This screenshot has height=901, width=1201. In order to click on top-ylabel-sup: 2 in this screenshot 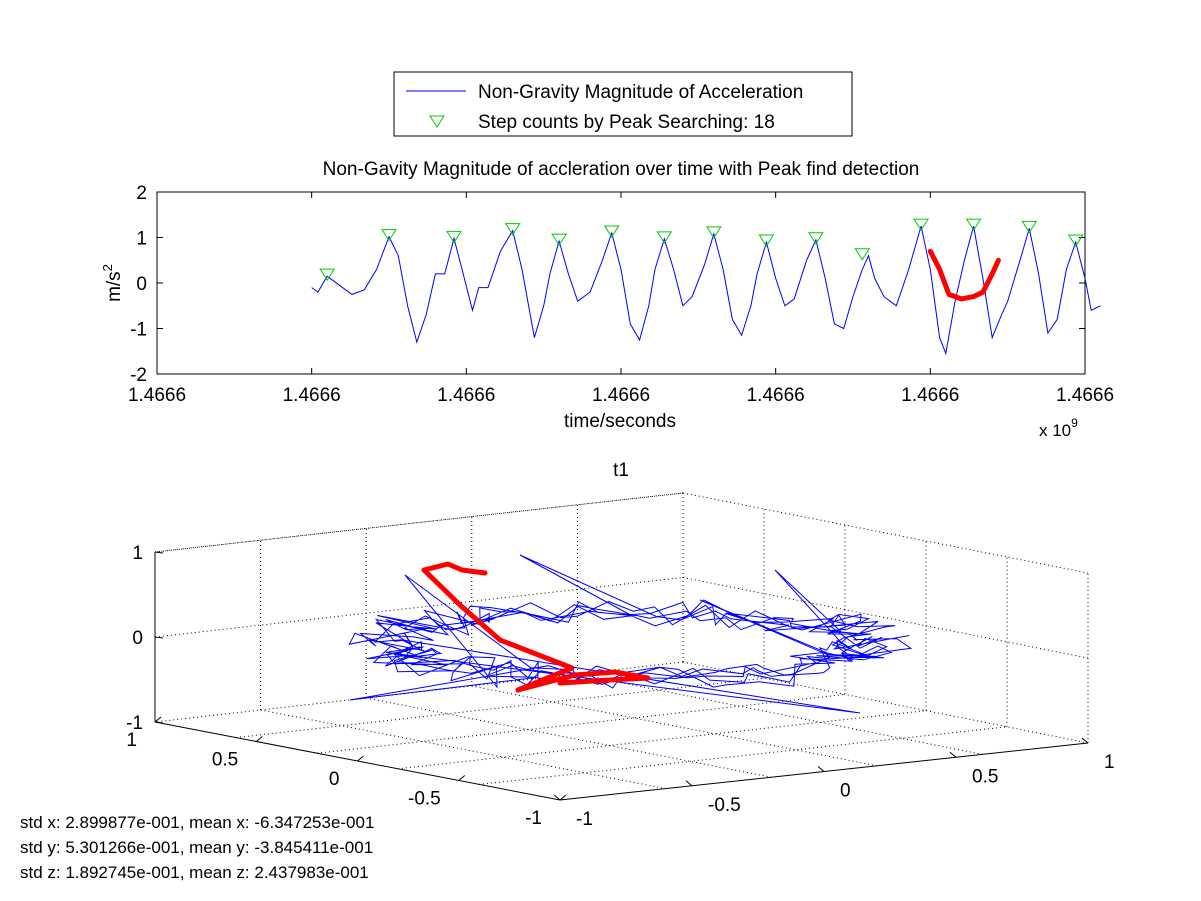, I will do `click(107, 267)`.